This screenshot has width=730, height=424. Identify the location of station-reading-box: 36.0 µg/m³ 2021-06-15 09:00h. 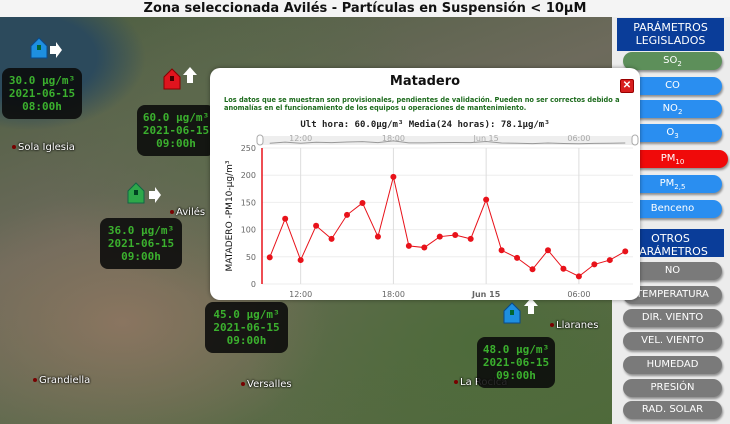
(141, 243).